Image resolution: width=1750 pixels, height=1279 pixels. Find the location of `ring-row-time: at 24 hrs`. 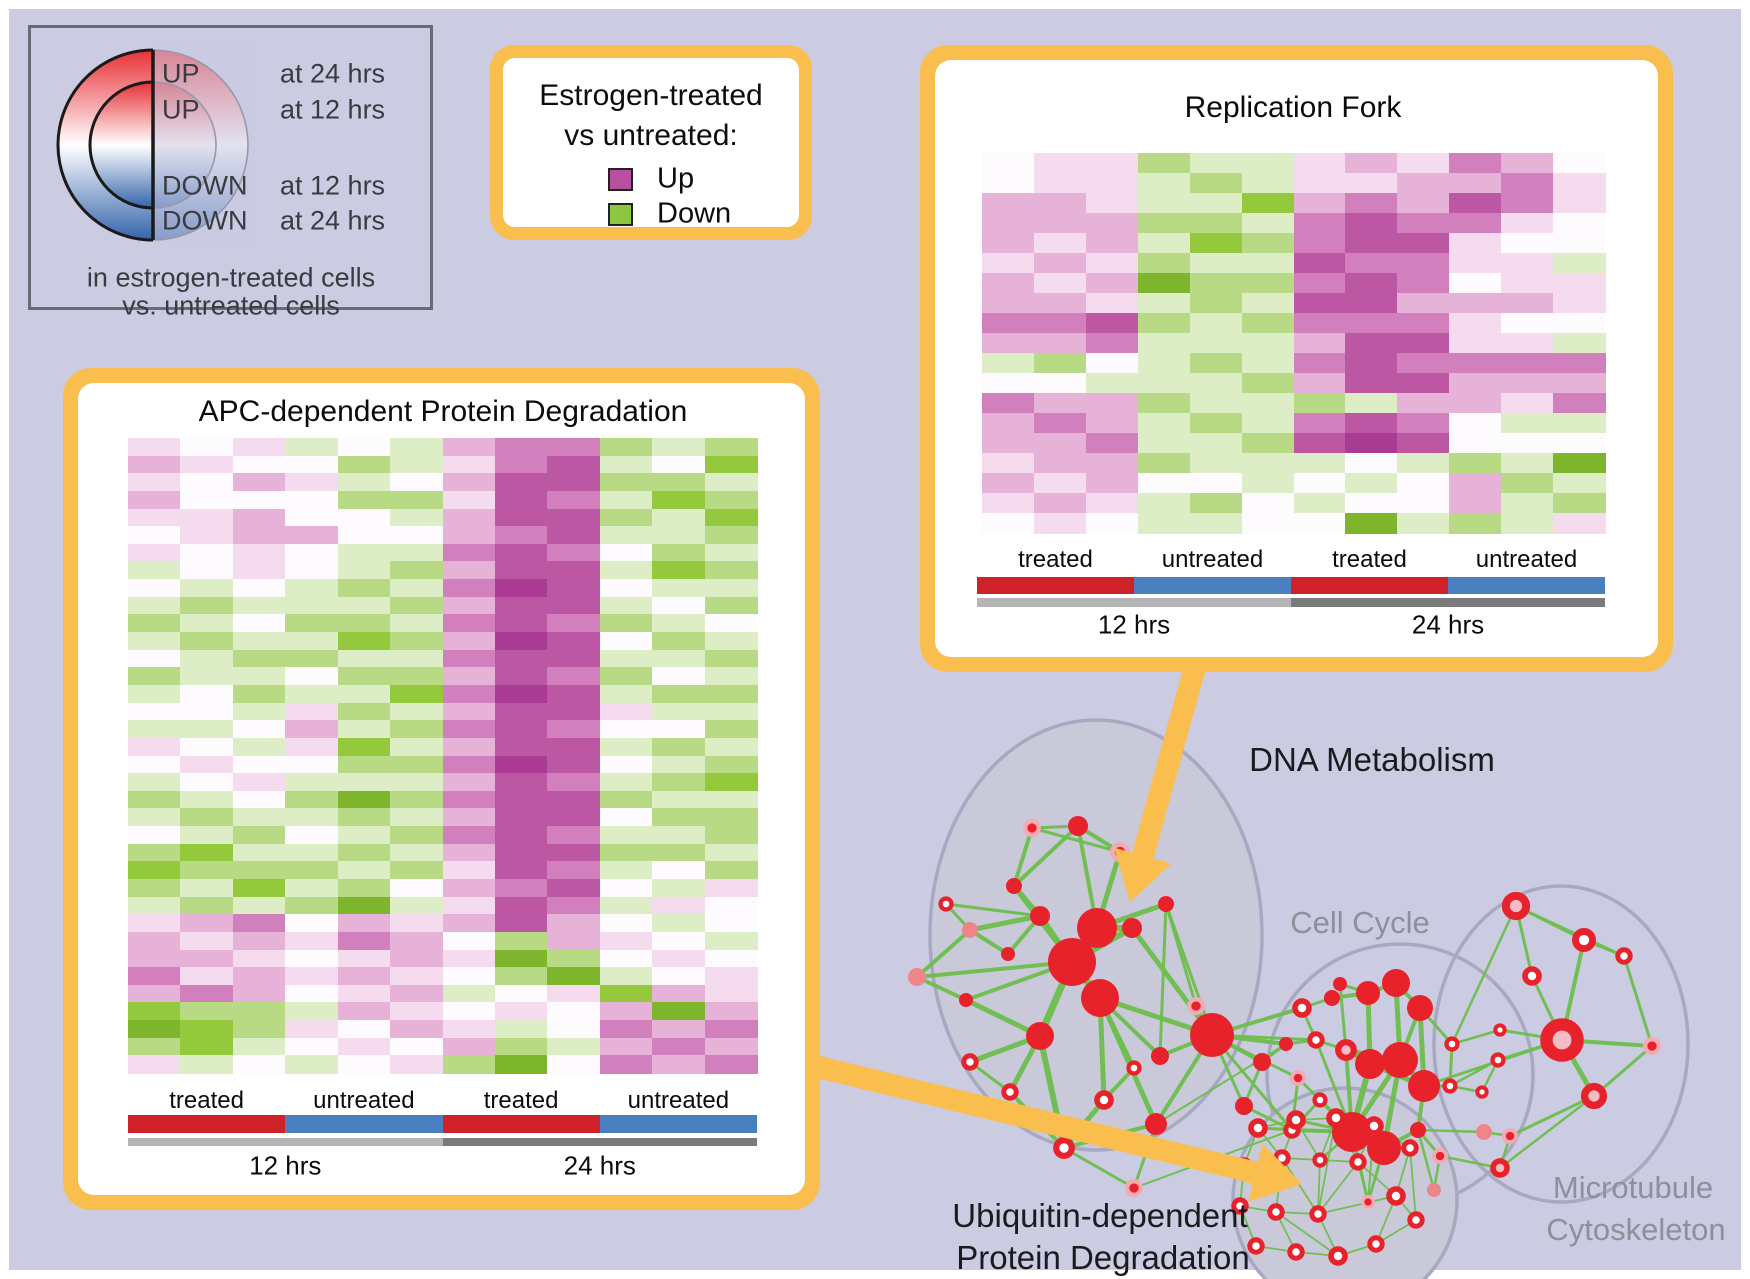

ring-row-time: at 24 hrs is located at coordinates (333, 73).